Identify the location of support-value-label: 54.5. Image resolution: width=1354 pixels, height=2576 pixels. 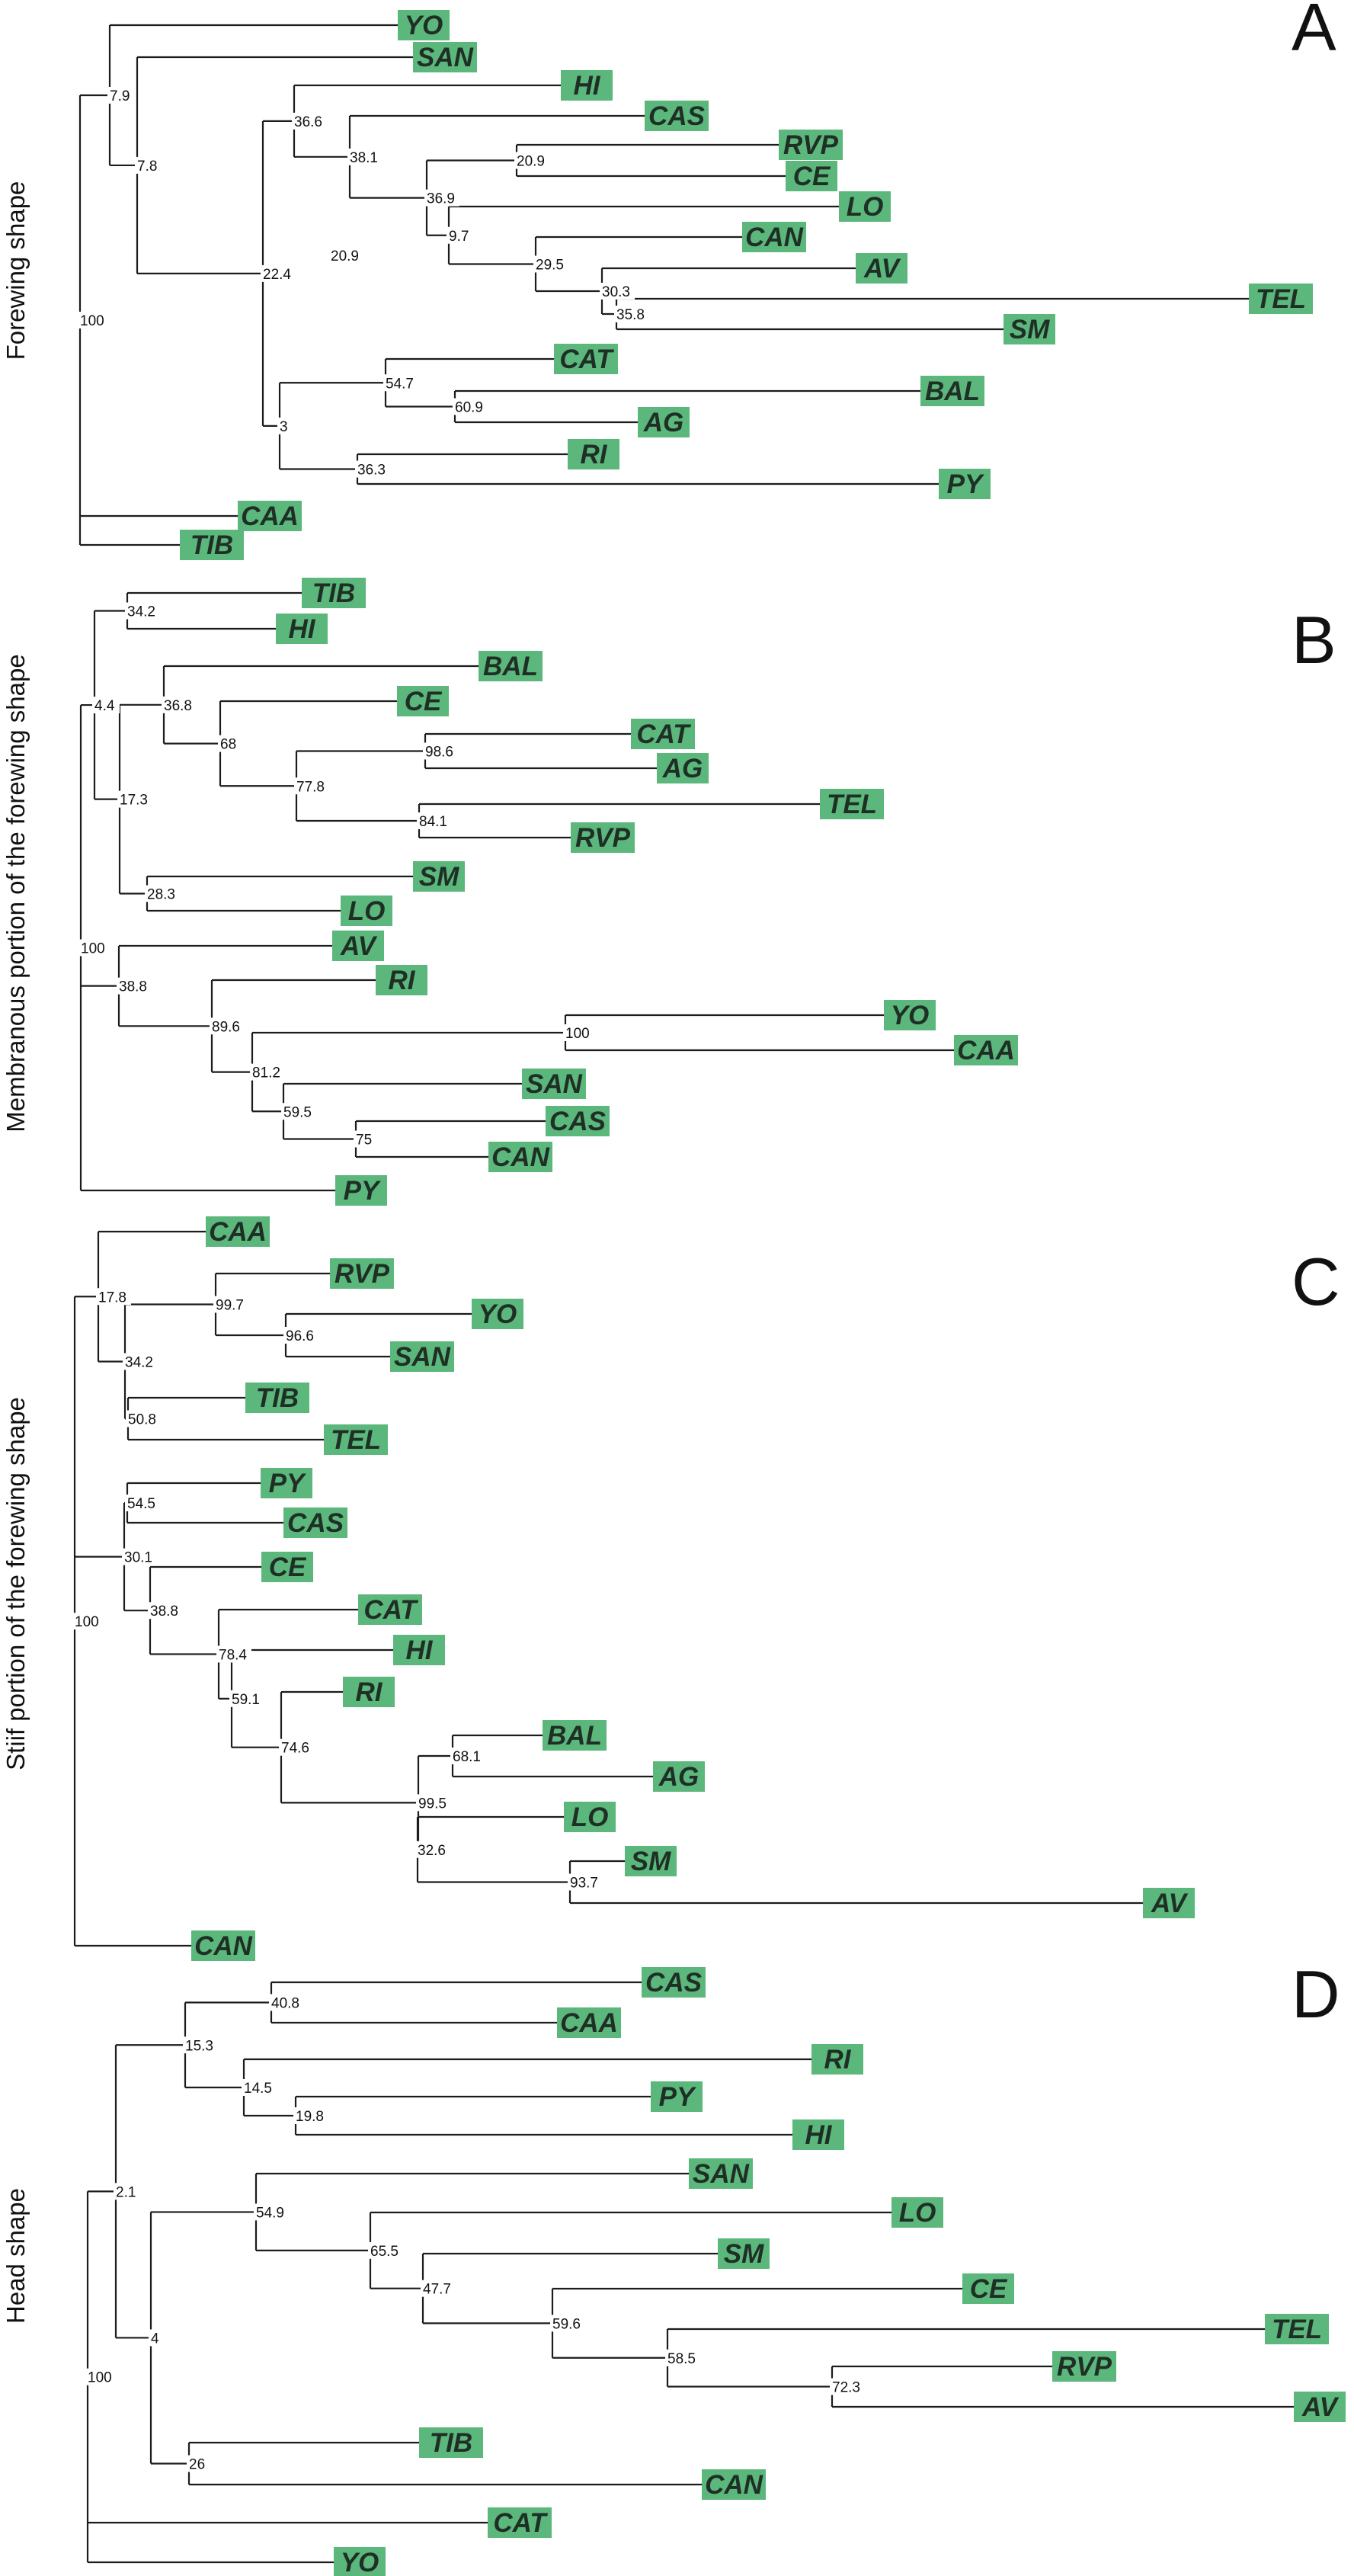
(141, 1504).